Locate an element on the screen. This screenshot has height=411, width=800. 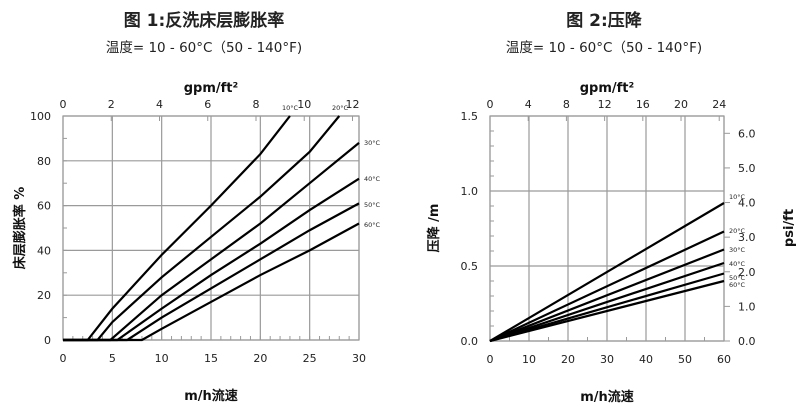
x-tick-label: 50 is located at coordinates (685, 359).